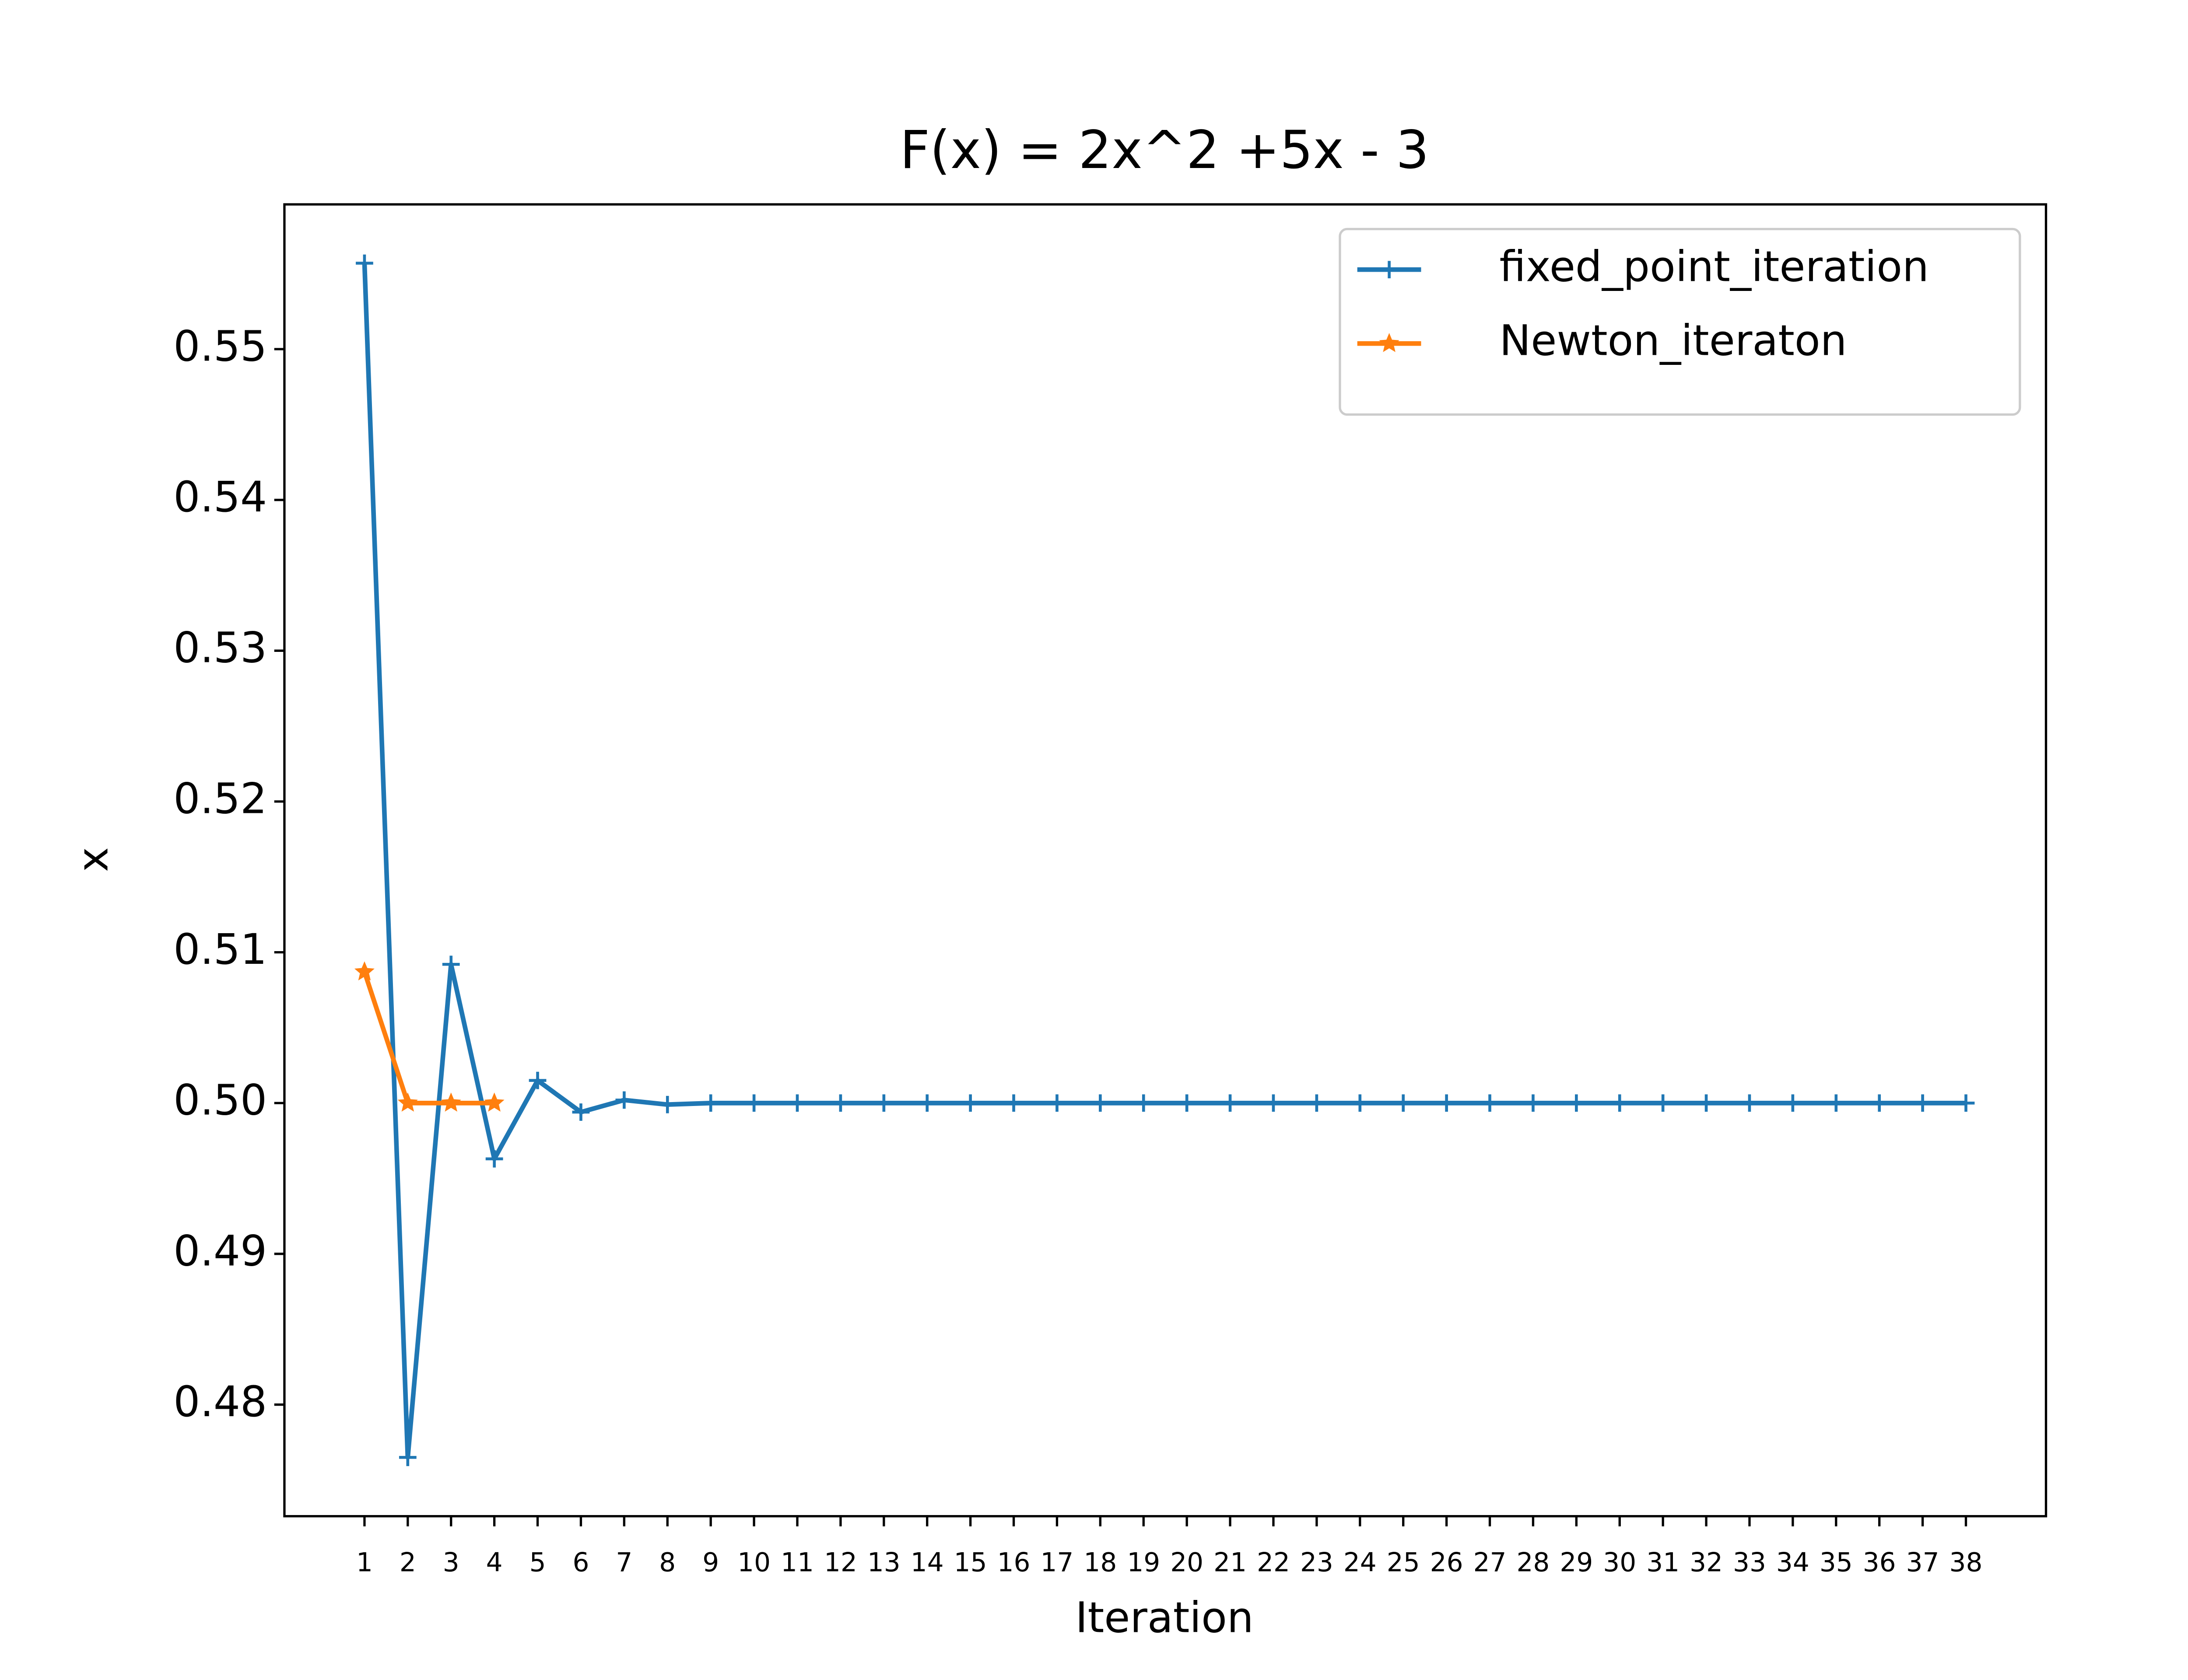 This screenshot has height=1680, width=2188. What do you see at coordinates (220, 497) in the screenshot?
I see `y-tick-label: 0.54` at bounding box center [220, 497].